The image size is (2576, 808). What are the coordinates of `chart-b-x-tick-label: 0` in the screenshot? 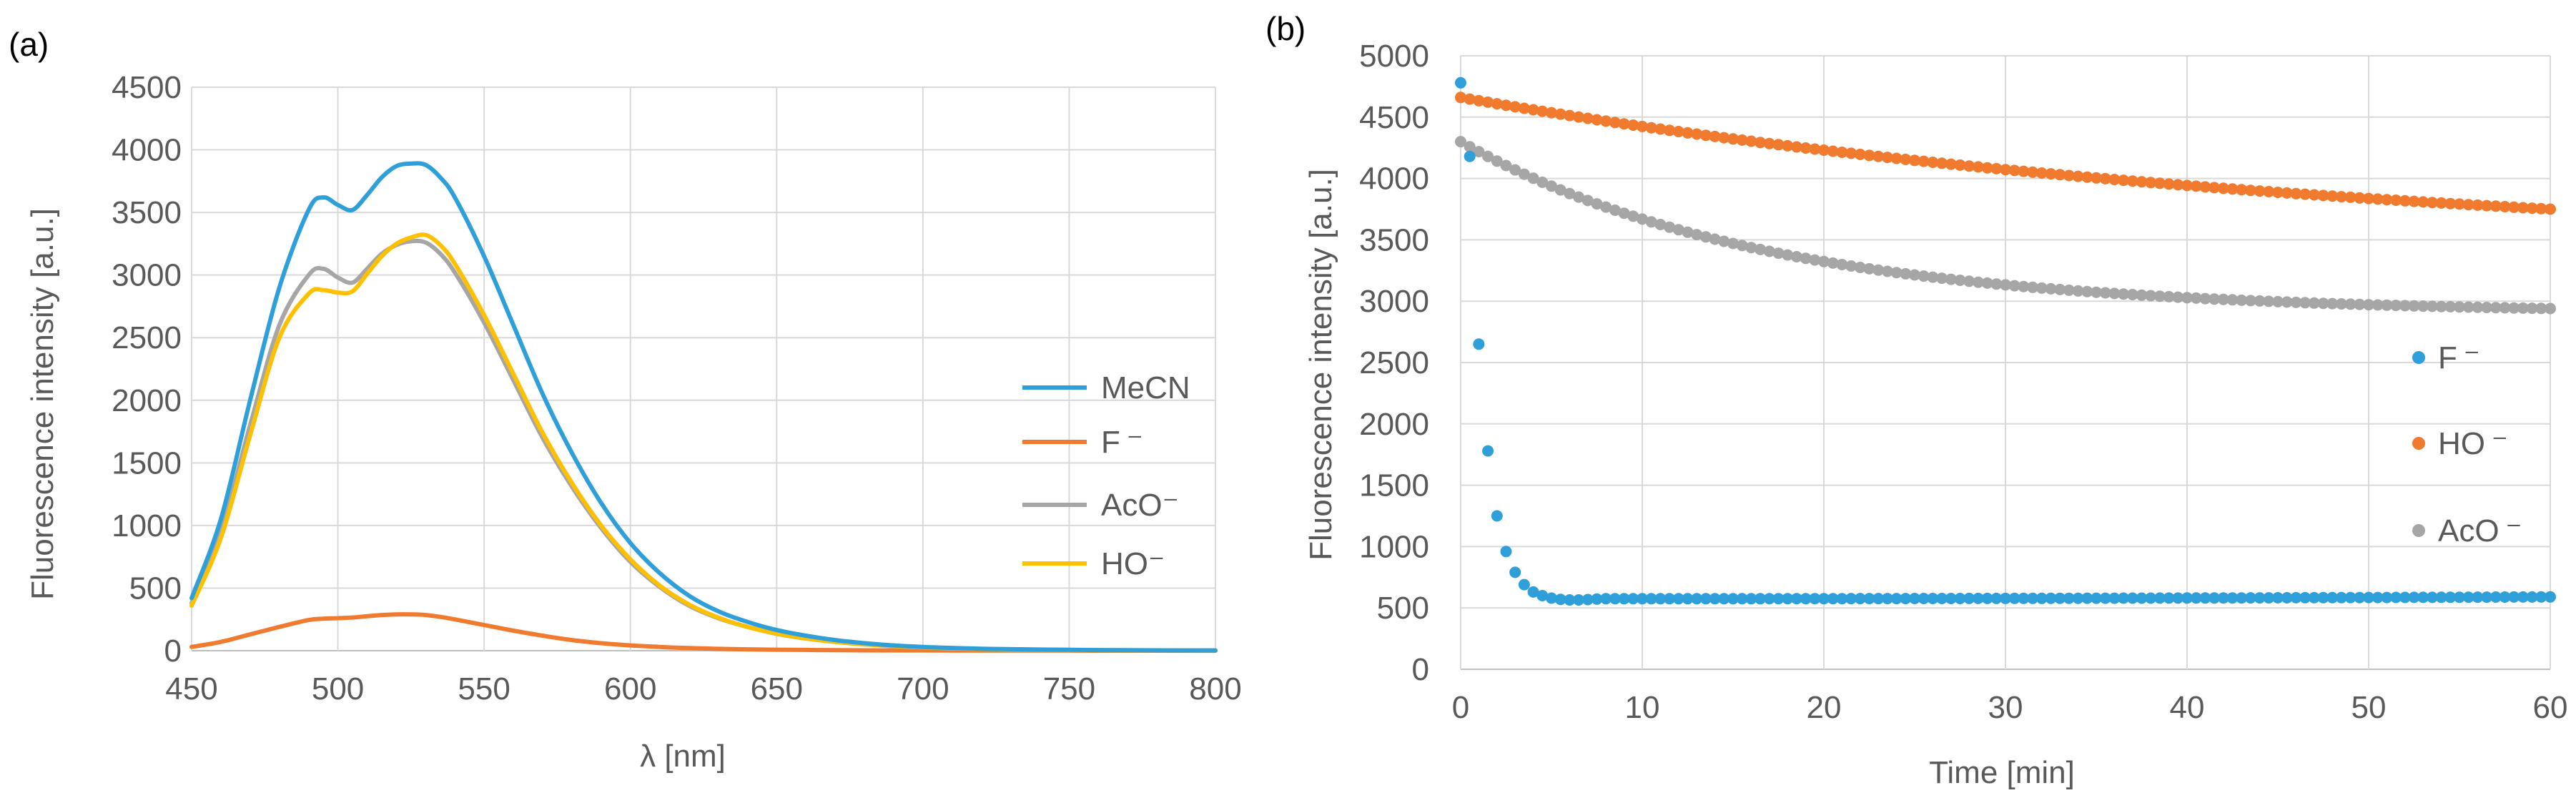 It's located at (1460, 707).